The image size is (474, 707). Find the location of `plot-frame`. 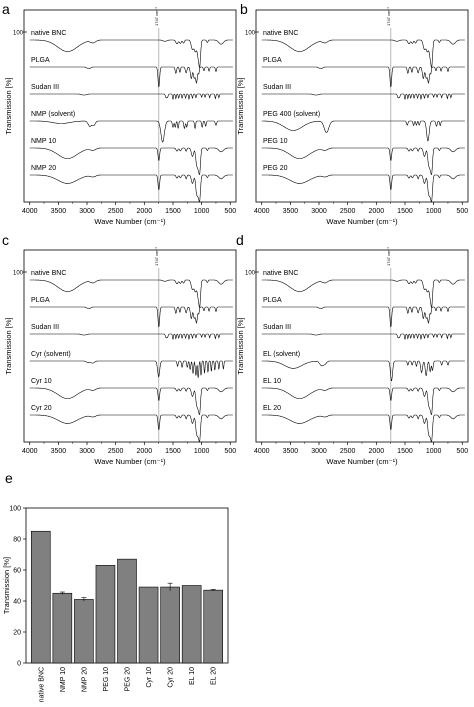

plot-frame is located at coordinates (130, 346).